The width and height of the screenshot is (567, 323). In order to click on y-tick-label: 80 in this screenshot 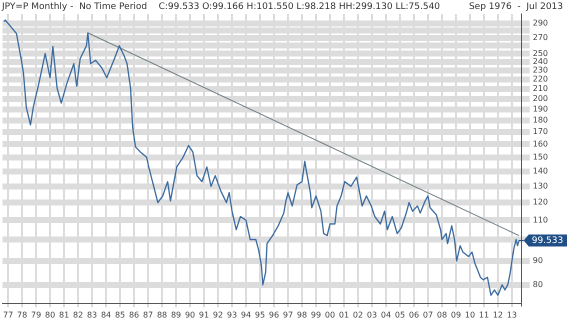, I will do `click(537, 284)`.